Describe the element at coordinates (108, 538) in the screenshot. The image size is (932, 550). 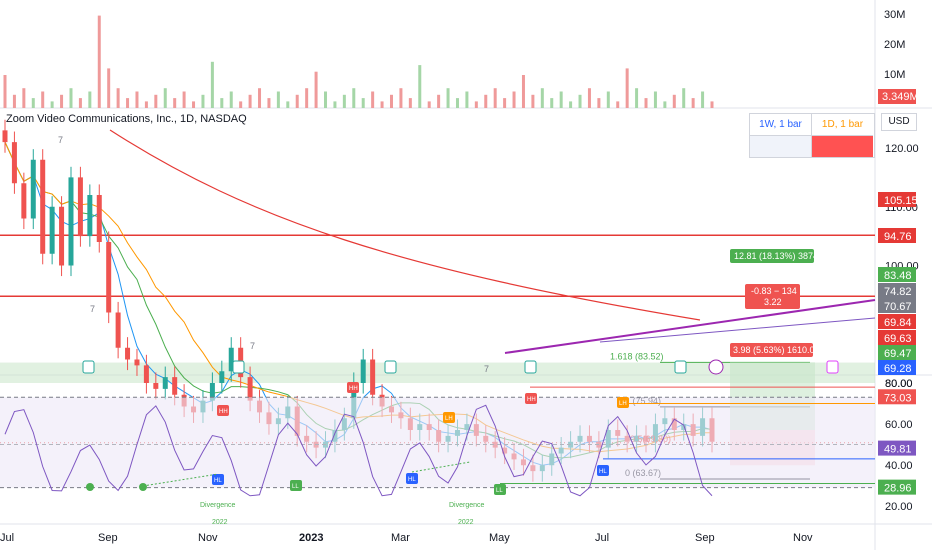
I see `time-tick-label: Sep` at that location.